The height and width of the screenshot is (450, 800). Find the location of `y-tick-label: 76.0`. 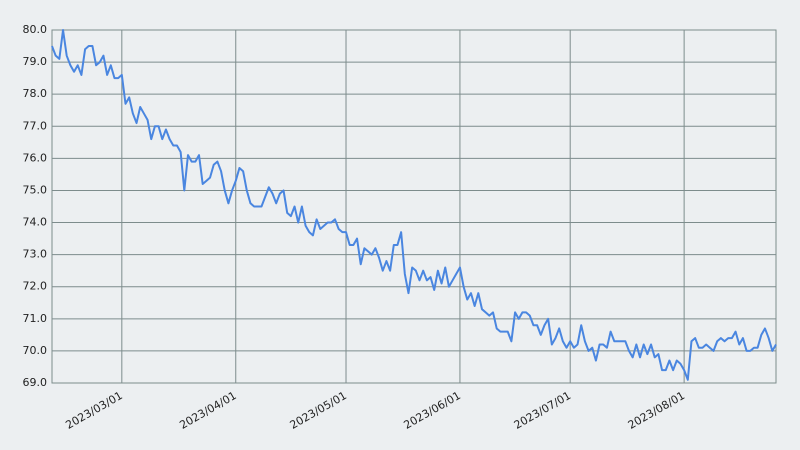

y-tick-label: 76.0 is located at coordinates (35, 157).